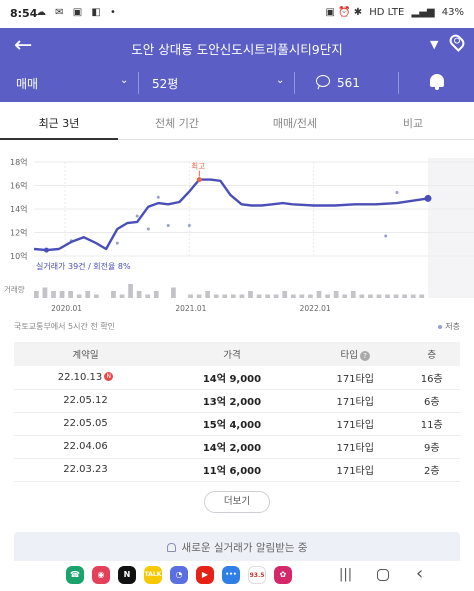 The height and width of the screenshot is (591, 474). I want to click on deal-floor-text: 9층, so click(431, 448).